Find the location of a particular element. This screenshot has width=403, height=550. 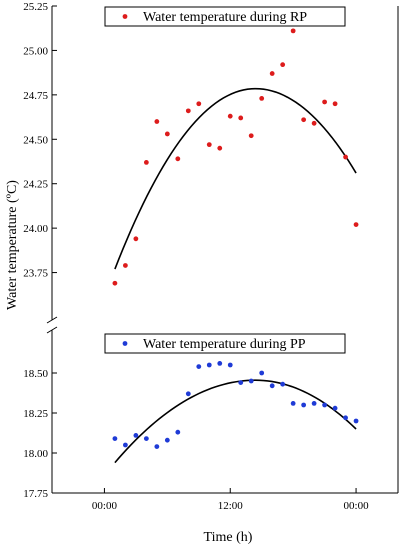

y-tick-label: 25.00 is located at coordinates (35, 51).